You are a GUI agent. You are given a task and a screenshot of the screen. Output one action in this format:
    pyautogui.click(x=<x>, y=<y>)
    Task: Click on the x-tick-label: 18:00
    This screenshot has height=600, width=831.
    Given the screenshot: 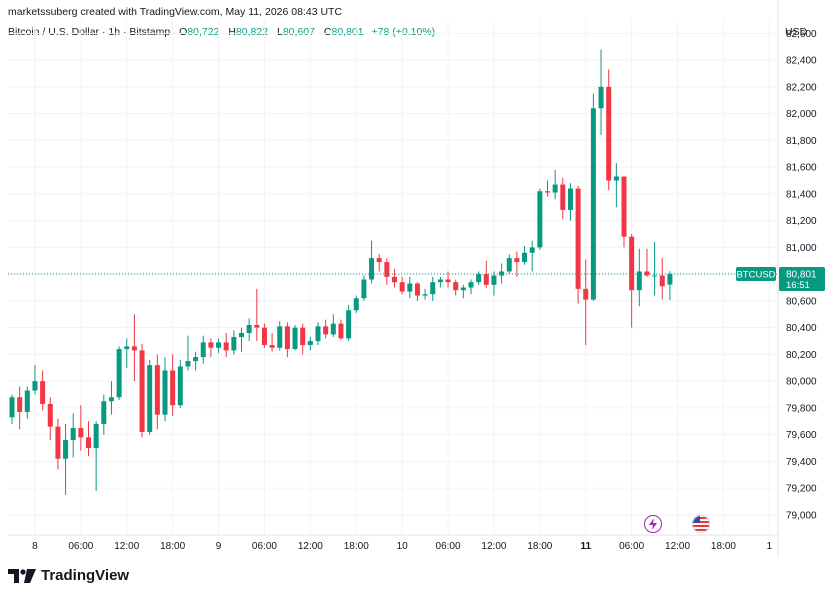 What is the action you would take?
    pyautogui.click(x=539, y=546)
    